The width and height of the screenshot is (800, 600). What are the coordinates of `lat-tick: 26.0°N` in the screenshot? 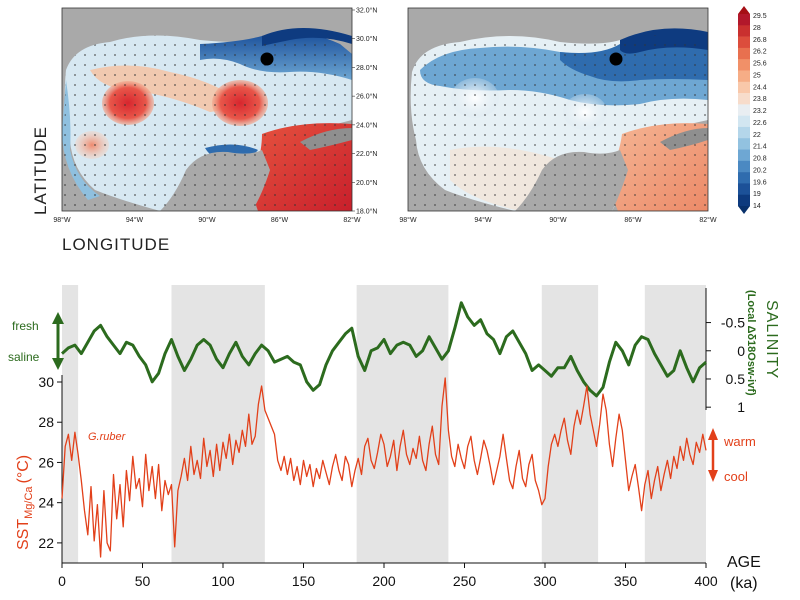 It's located at (366, 97).